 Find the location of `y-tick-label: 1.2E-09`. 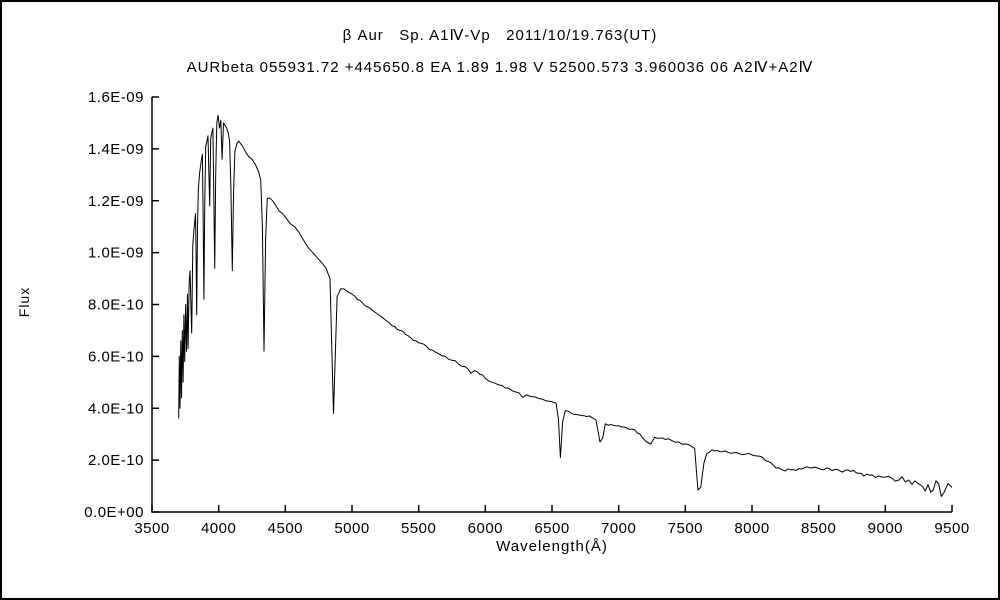

y-tick-label: 1.2E-09 is located at coordinates (116, 201).